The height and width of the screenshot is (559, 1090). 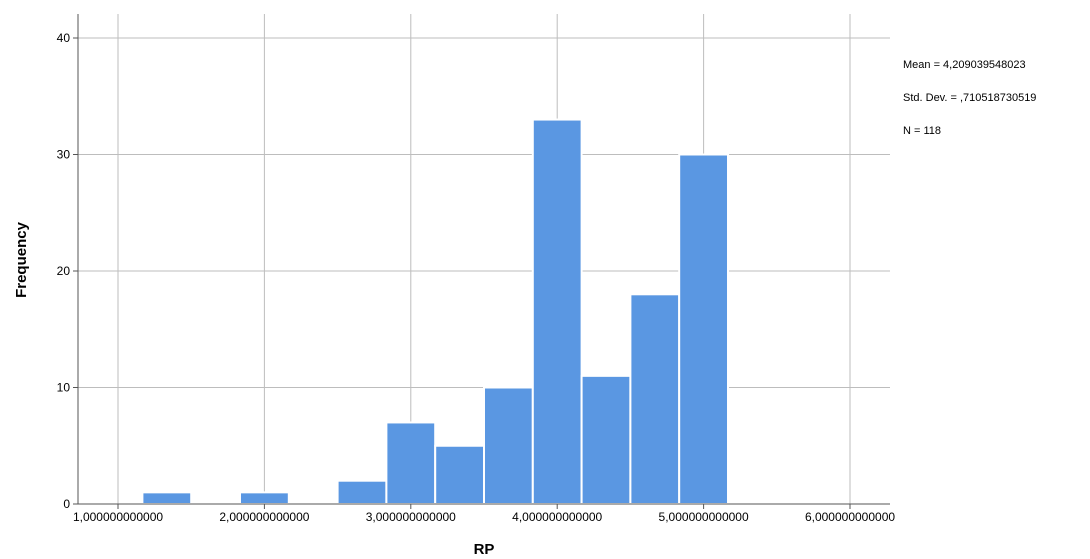 I want to click on x-tick-label: 1,000000000000, so click(x=118, y=517).